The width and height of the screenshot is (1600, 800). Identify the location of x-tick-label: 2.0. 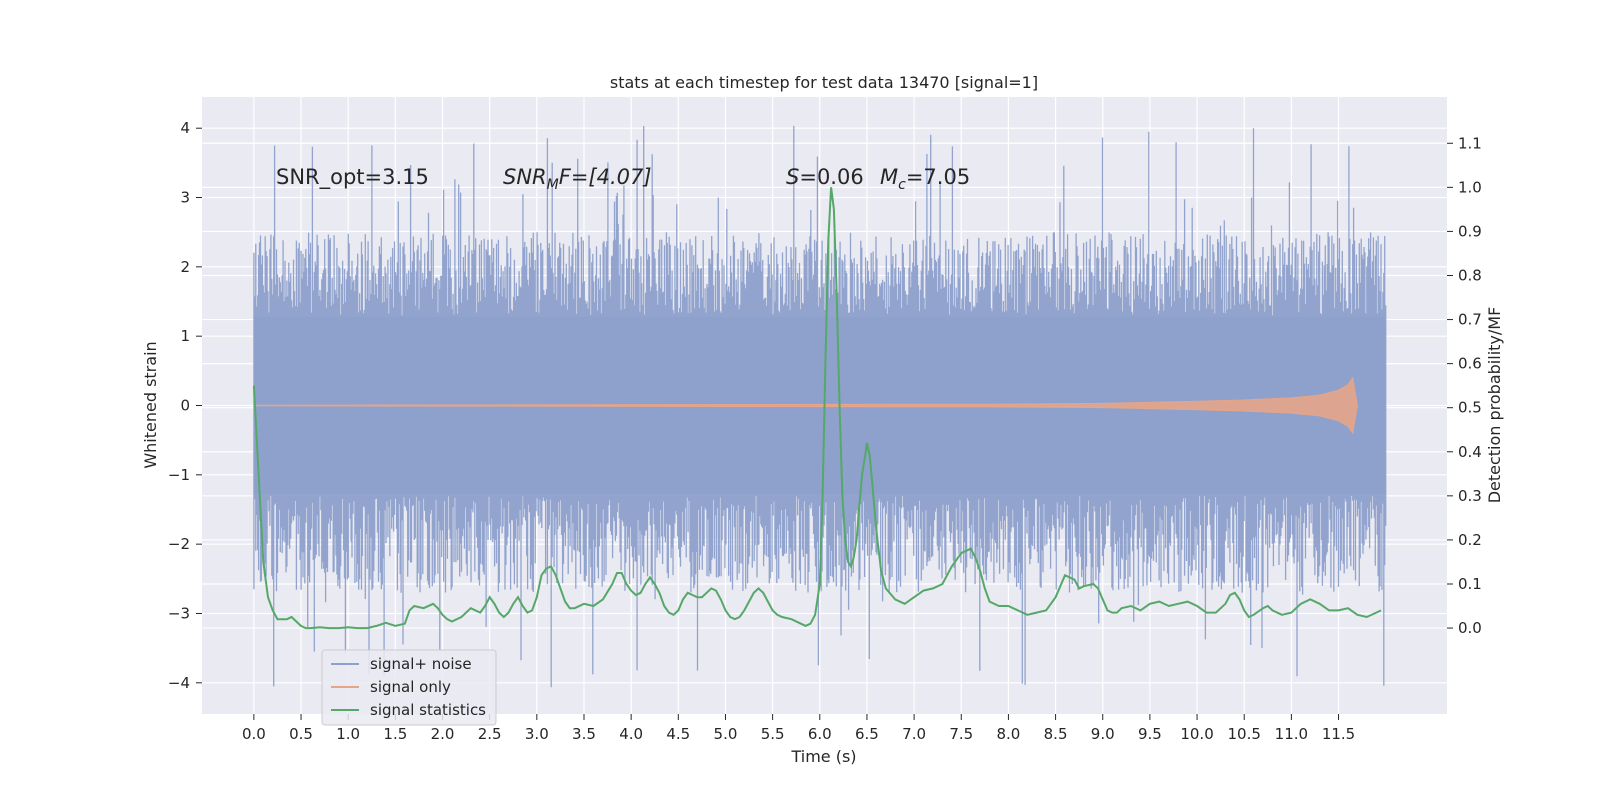
(443, 734).